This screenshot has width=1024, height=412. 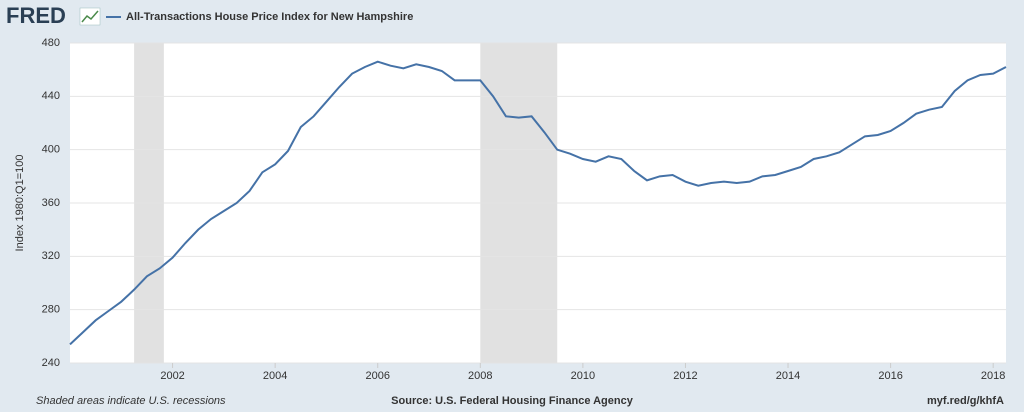 What do you see at coordinates (20, 203) in the screenshot?
I see `y-axis-label: Index 1980:Q1=100` at bounding box center [20, 203].